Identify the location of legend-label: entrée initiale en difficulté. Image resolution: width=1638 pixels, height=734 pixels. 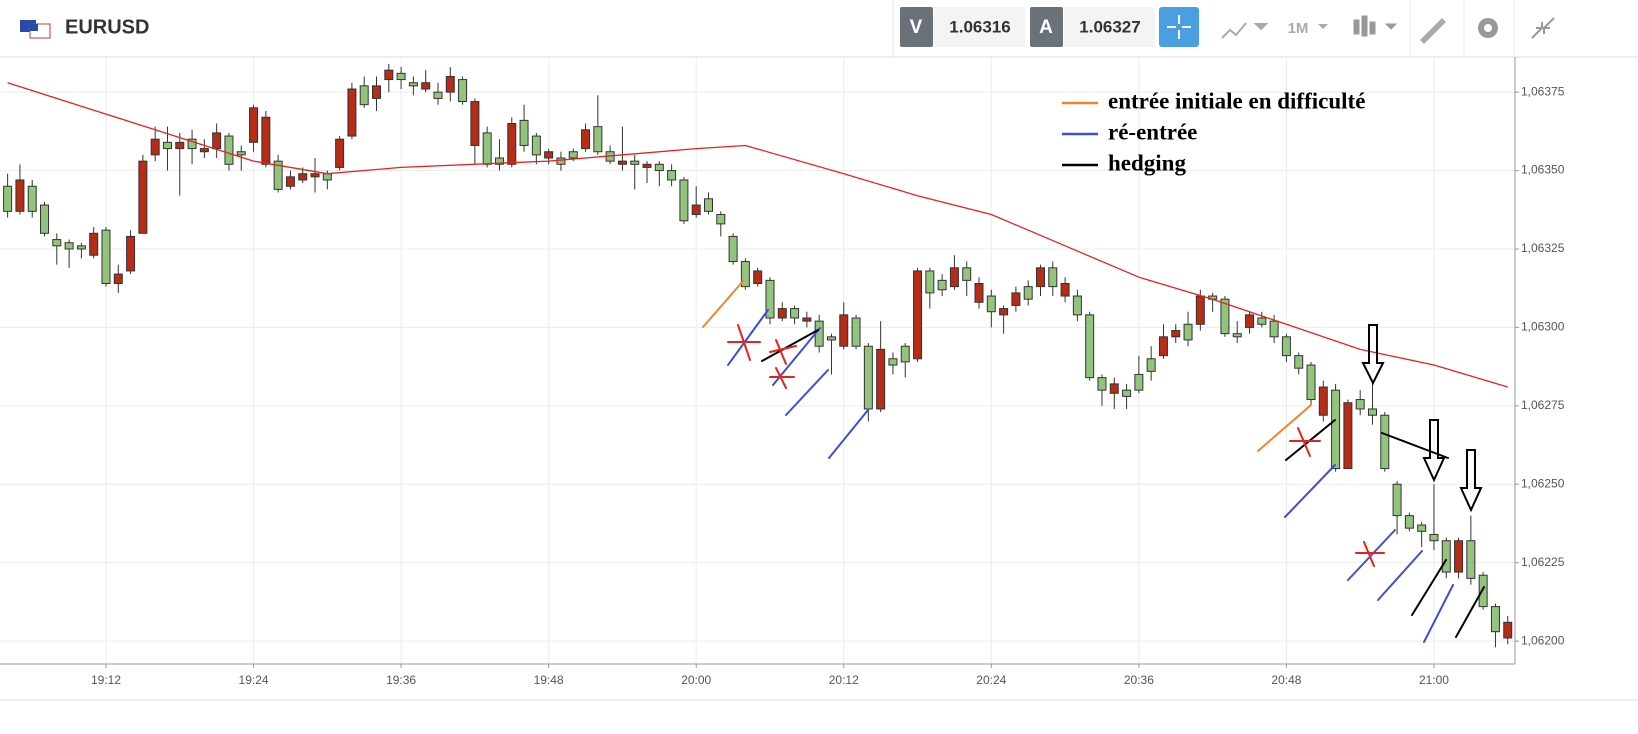
(1236, 100).